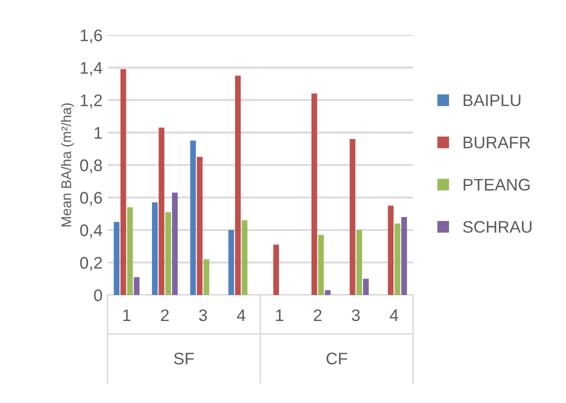  I want to click on y-tick-label: 0, so click(98, 295).